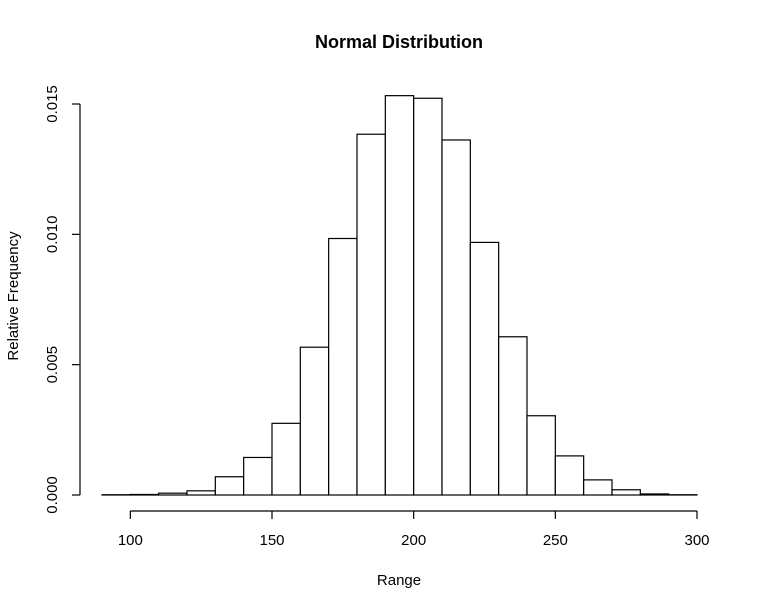 The height and width of the screenshot is (609, 761). What do you see at coordinates (271, 540) in the screenshot?
I see `x-tick-label: 150` at bounding box center [271, 540].